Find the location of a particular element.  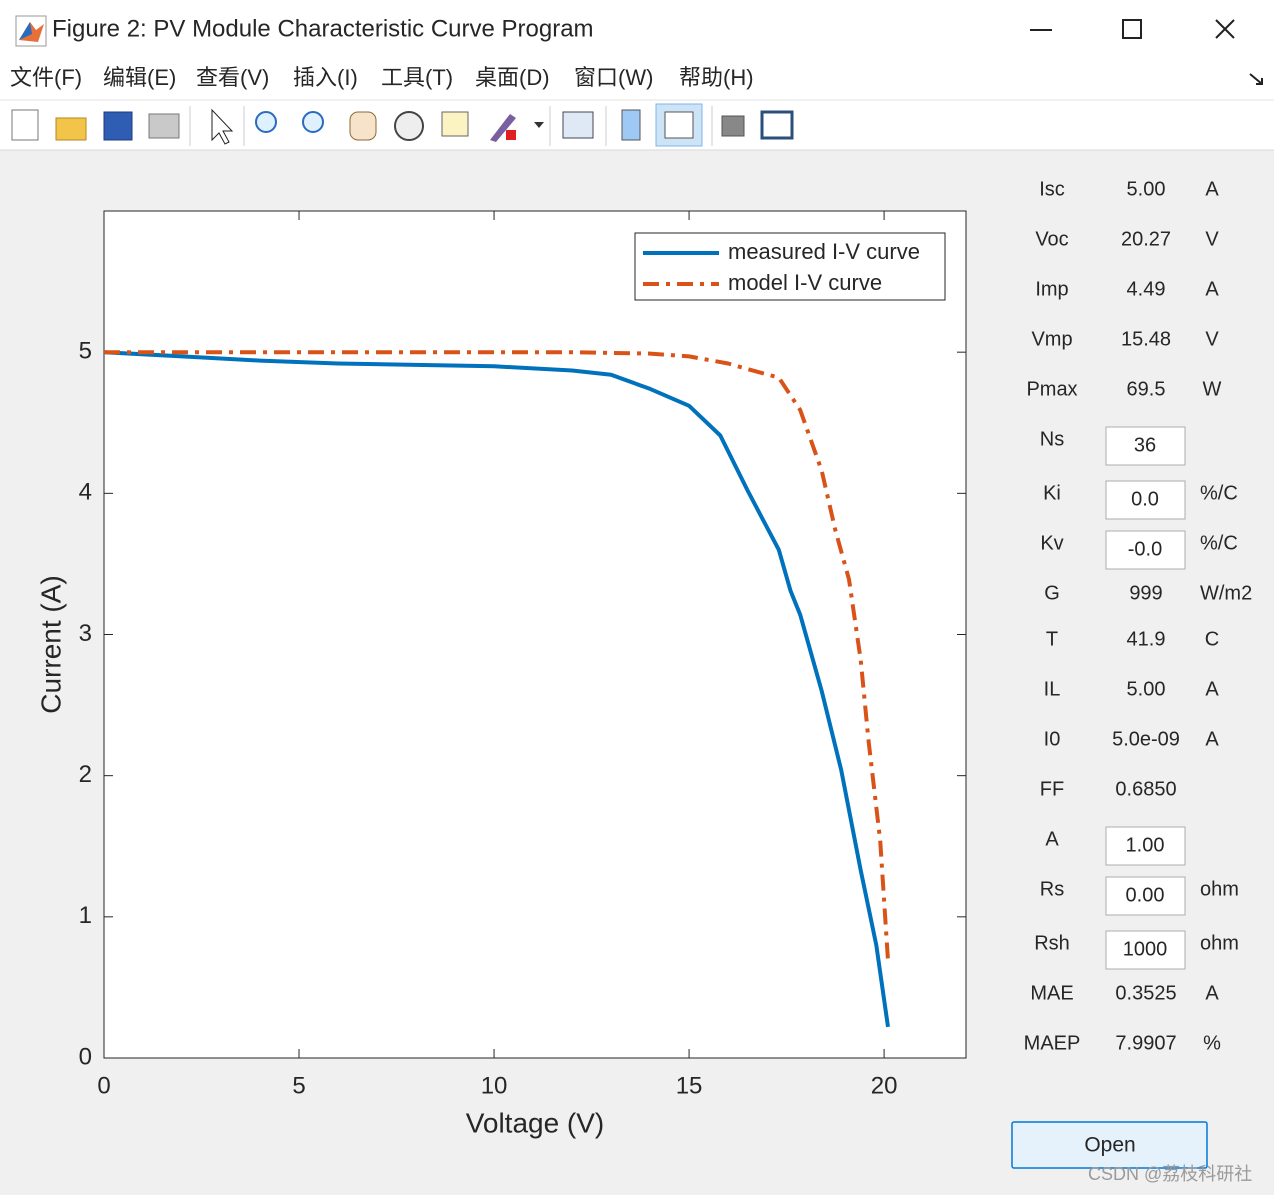

param-label: Ki is located at coordinates (1052, 493).